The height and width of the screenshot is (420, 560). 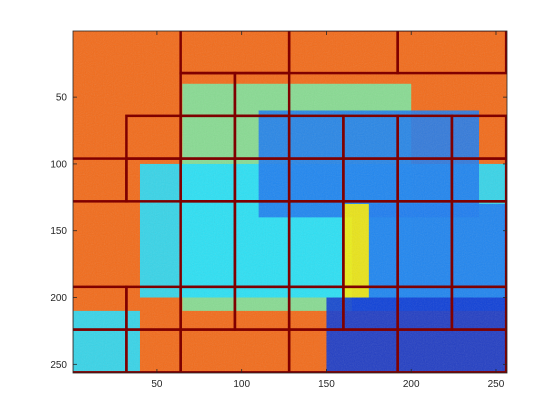 I want to click on y-tick-label: 250, so click(x=58, y=365).